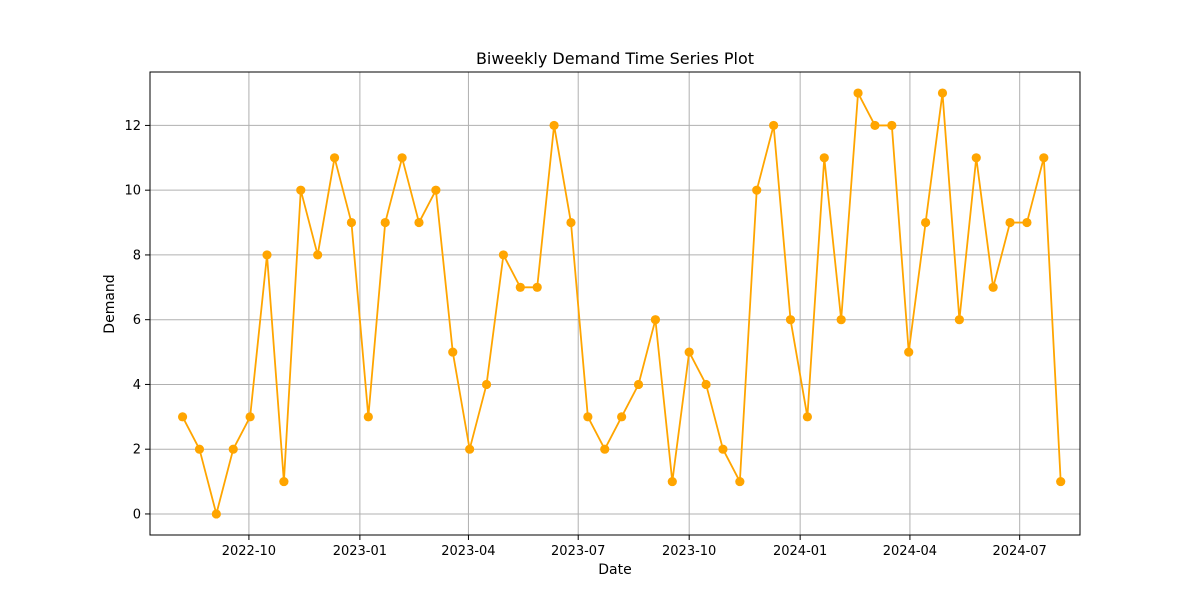  I want to click on y-tick-label: 0, so click(137, 514).